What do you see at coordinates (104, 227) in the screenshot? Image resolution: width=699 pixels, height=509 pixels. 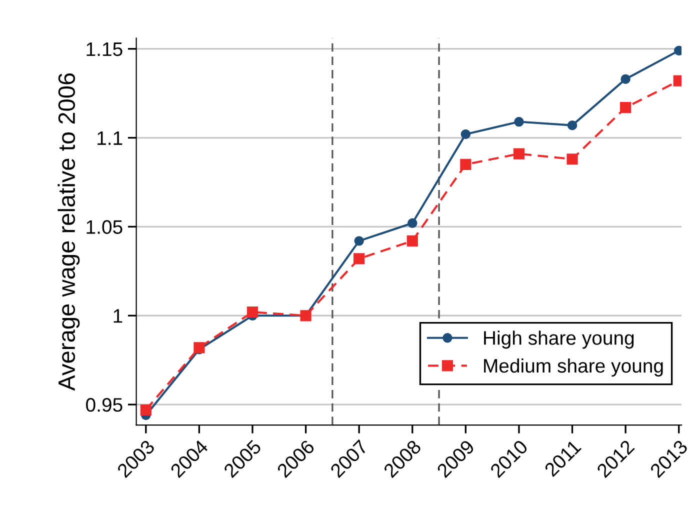 I see `y-tick-label: 1.05` at bounding box center [104, 227].